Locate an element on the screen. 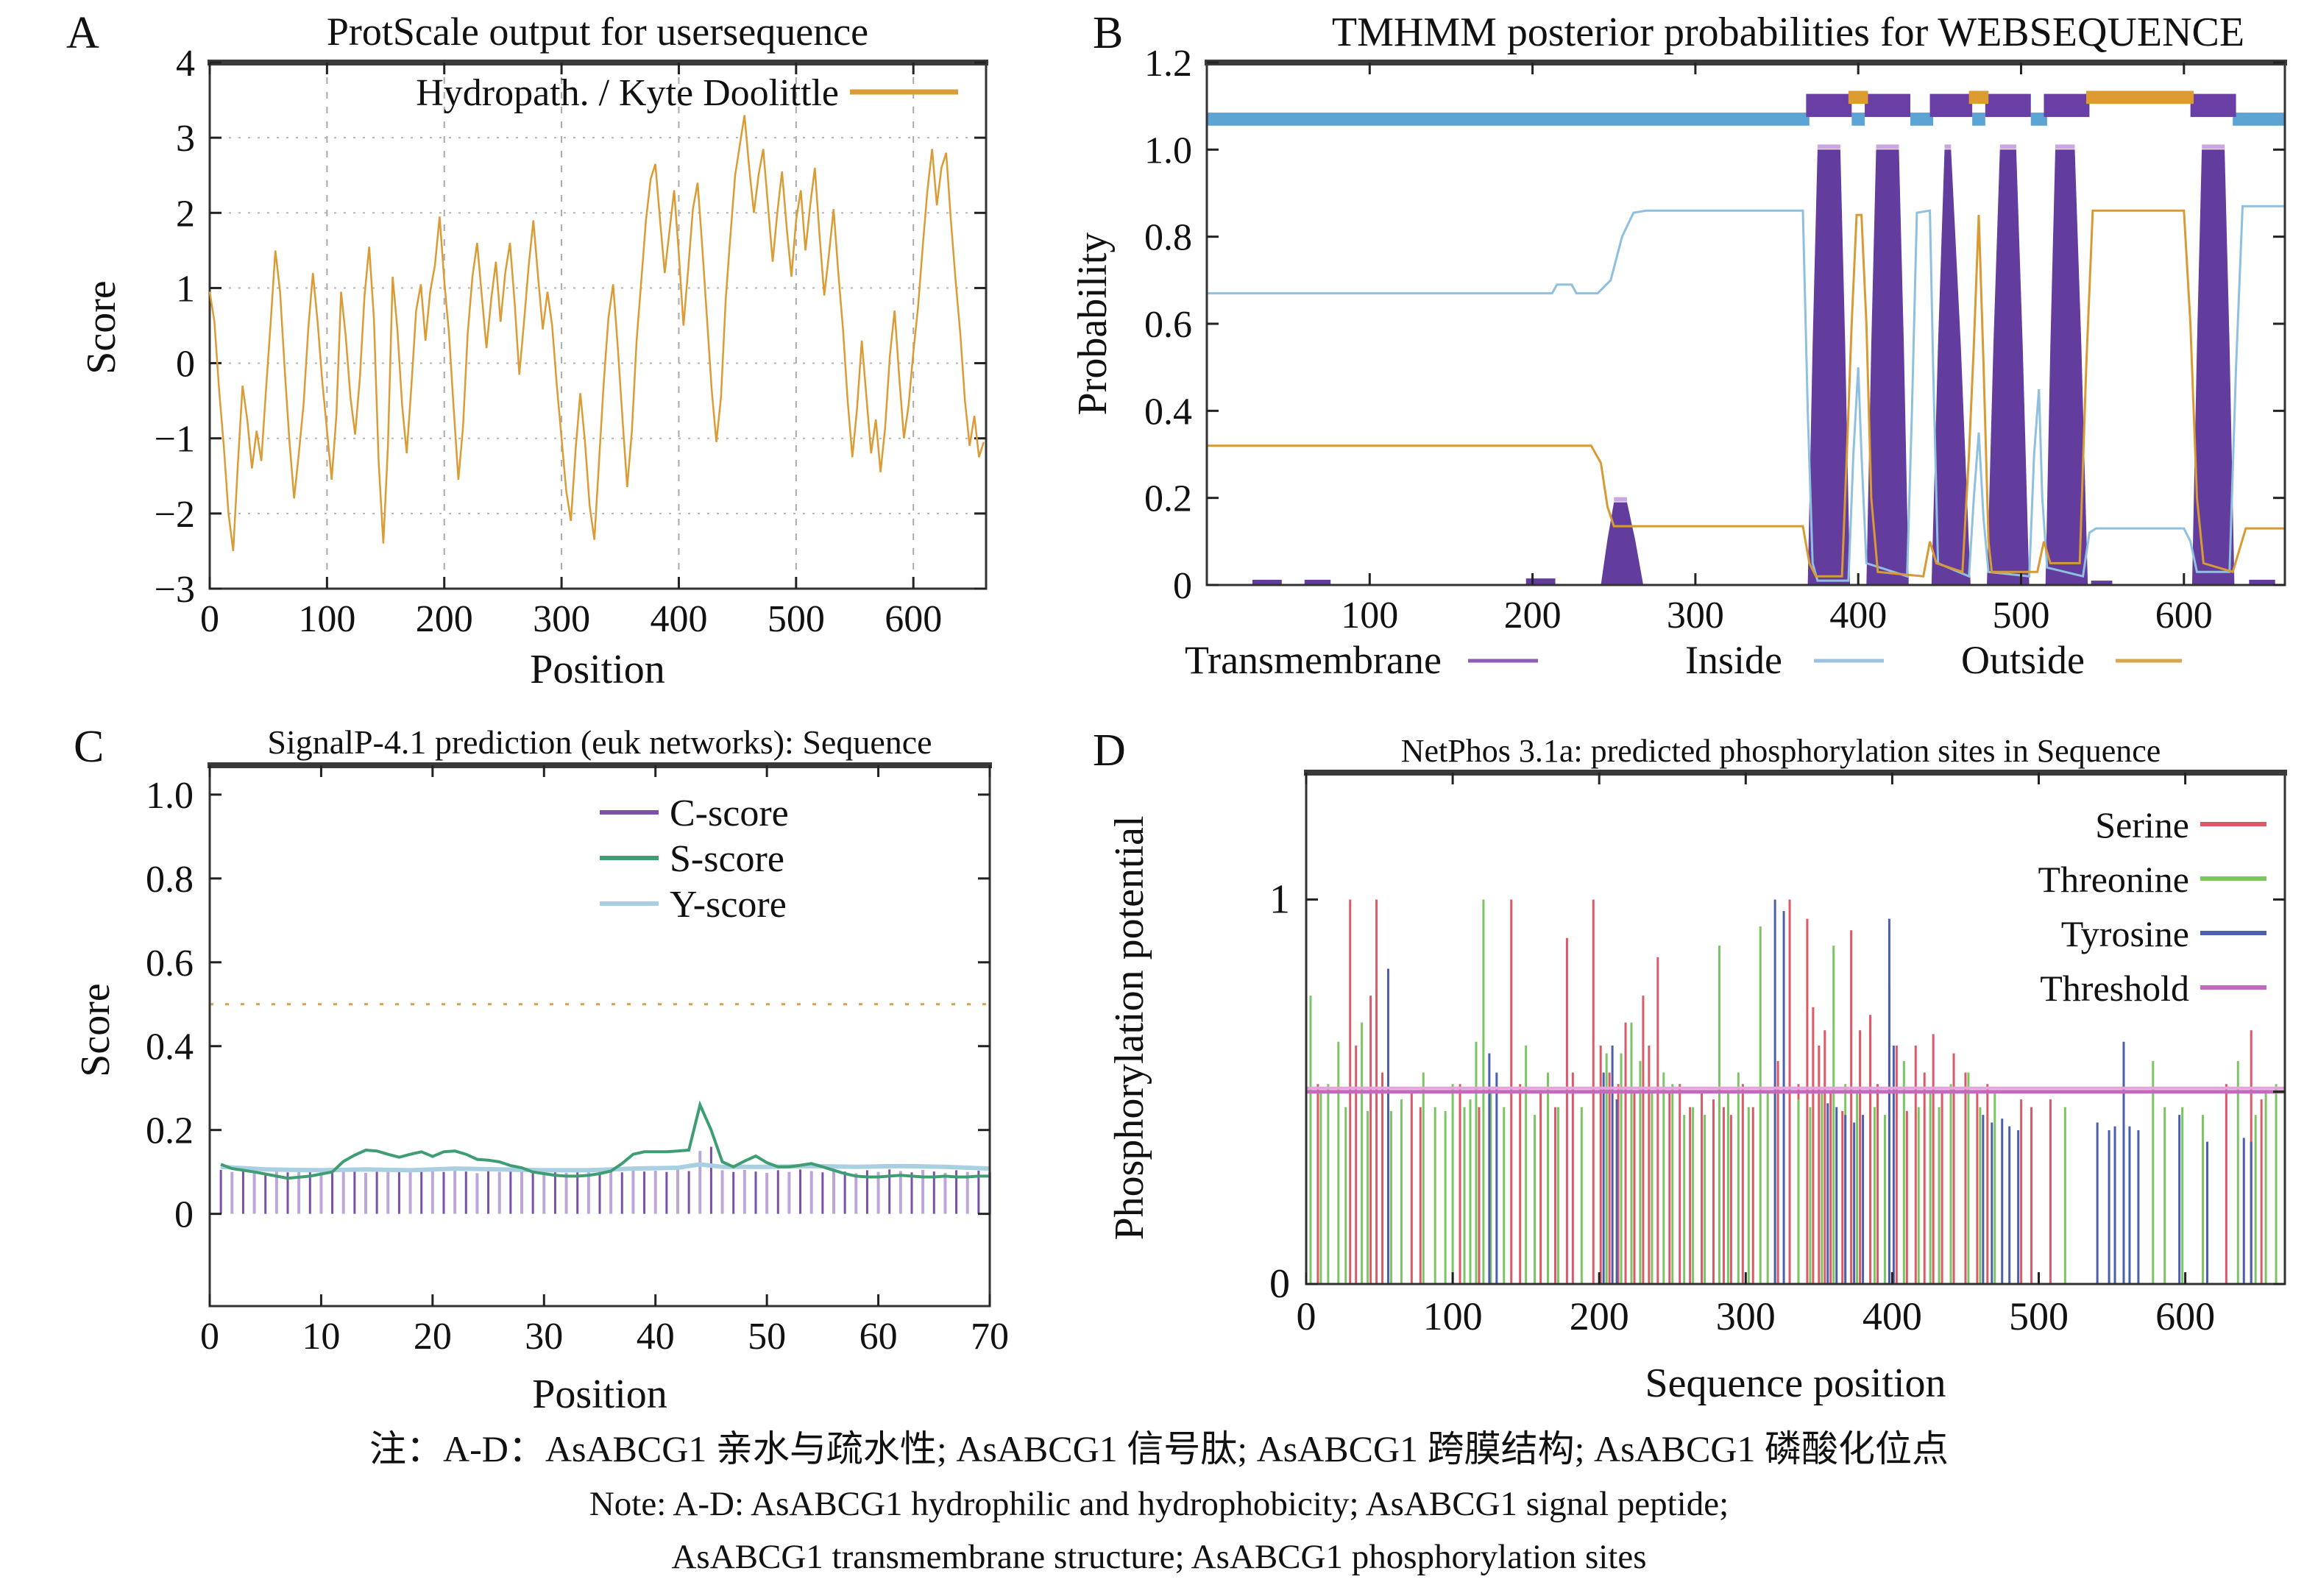  outside-probability-line is located at coordinates (1746, 393).